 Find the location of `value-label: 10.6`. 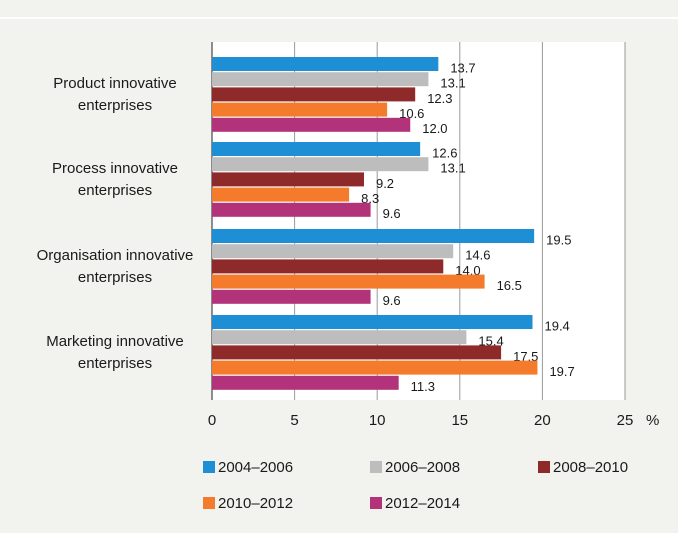

value-label: 10.6 is located at coordinates (411, 113).